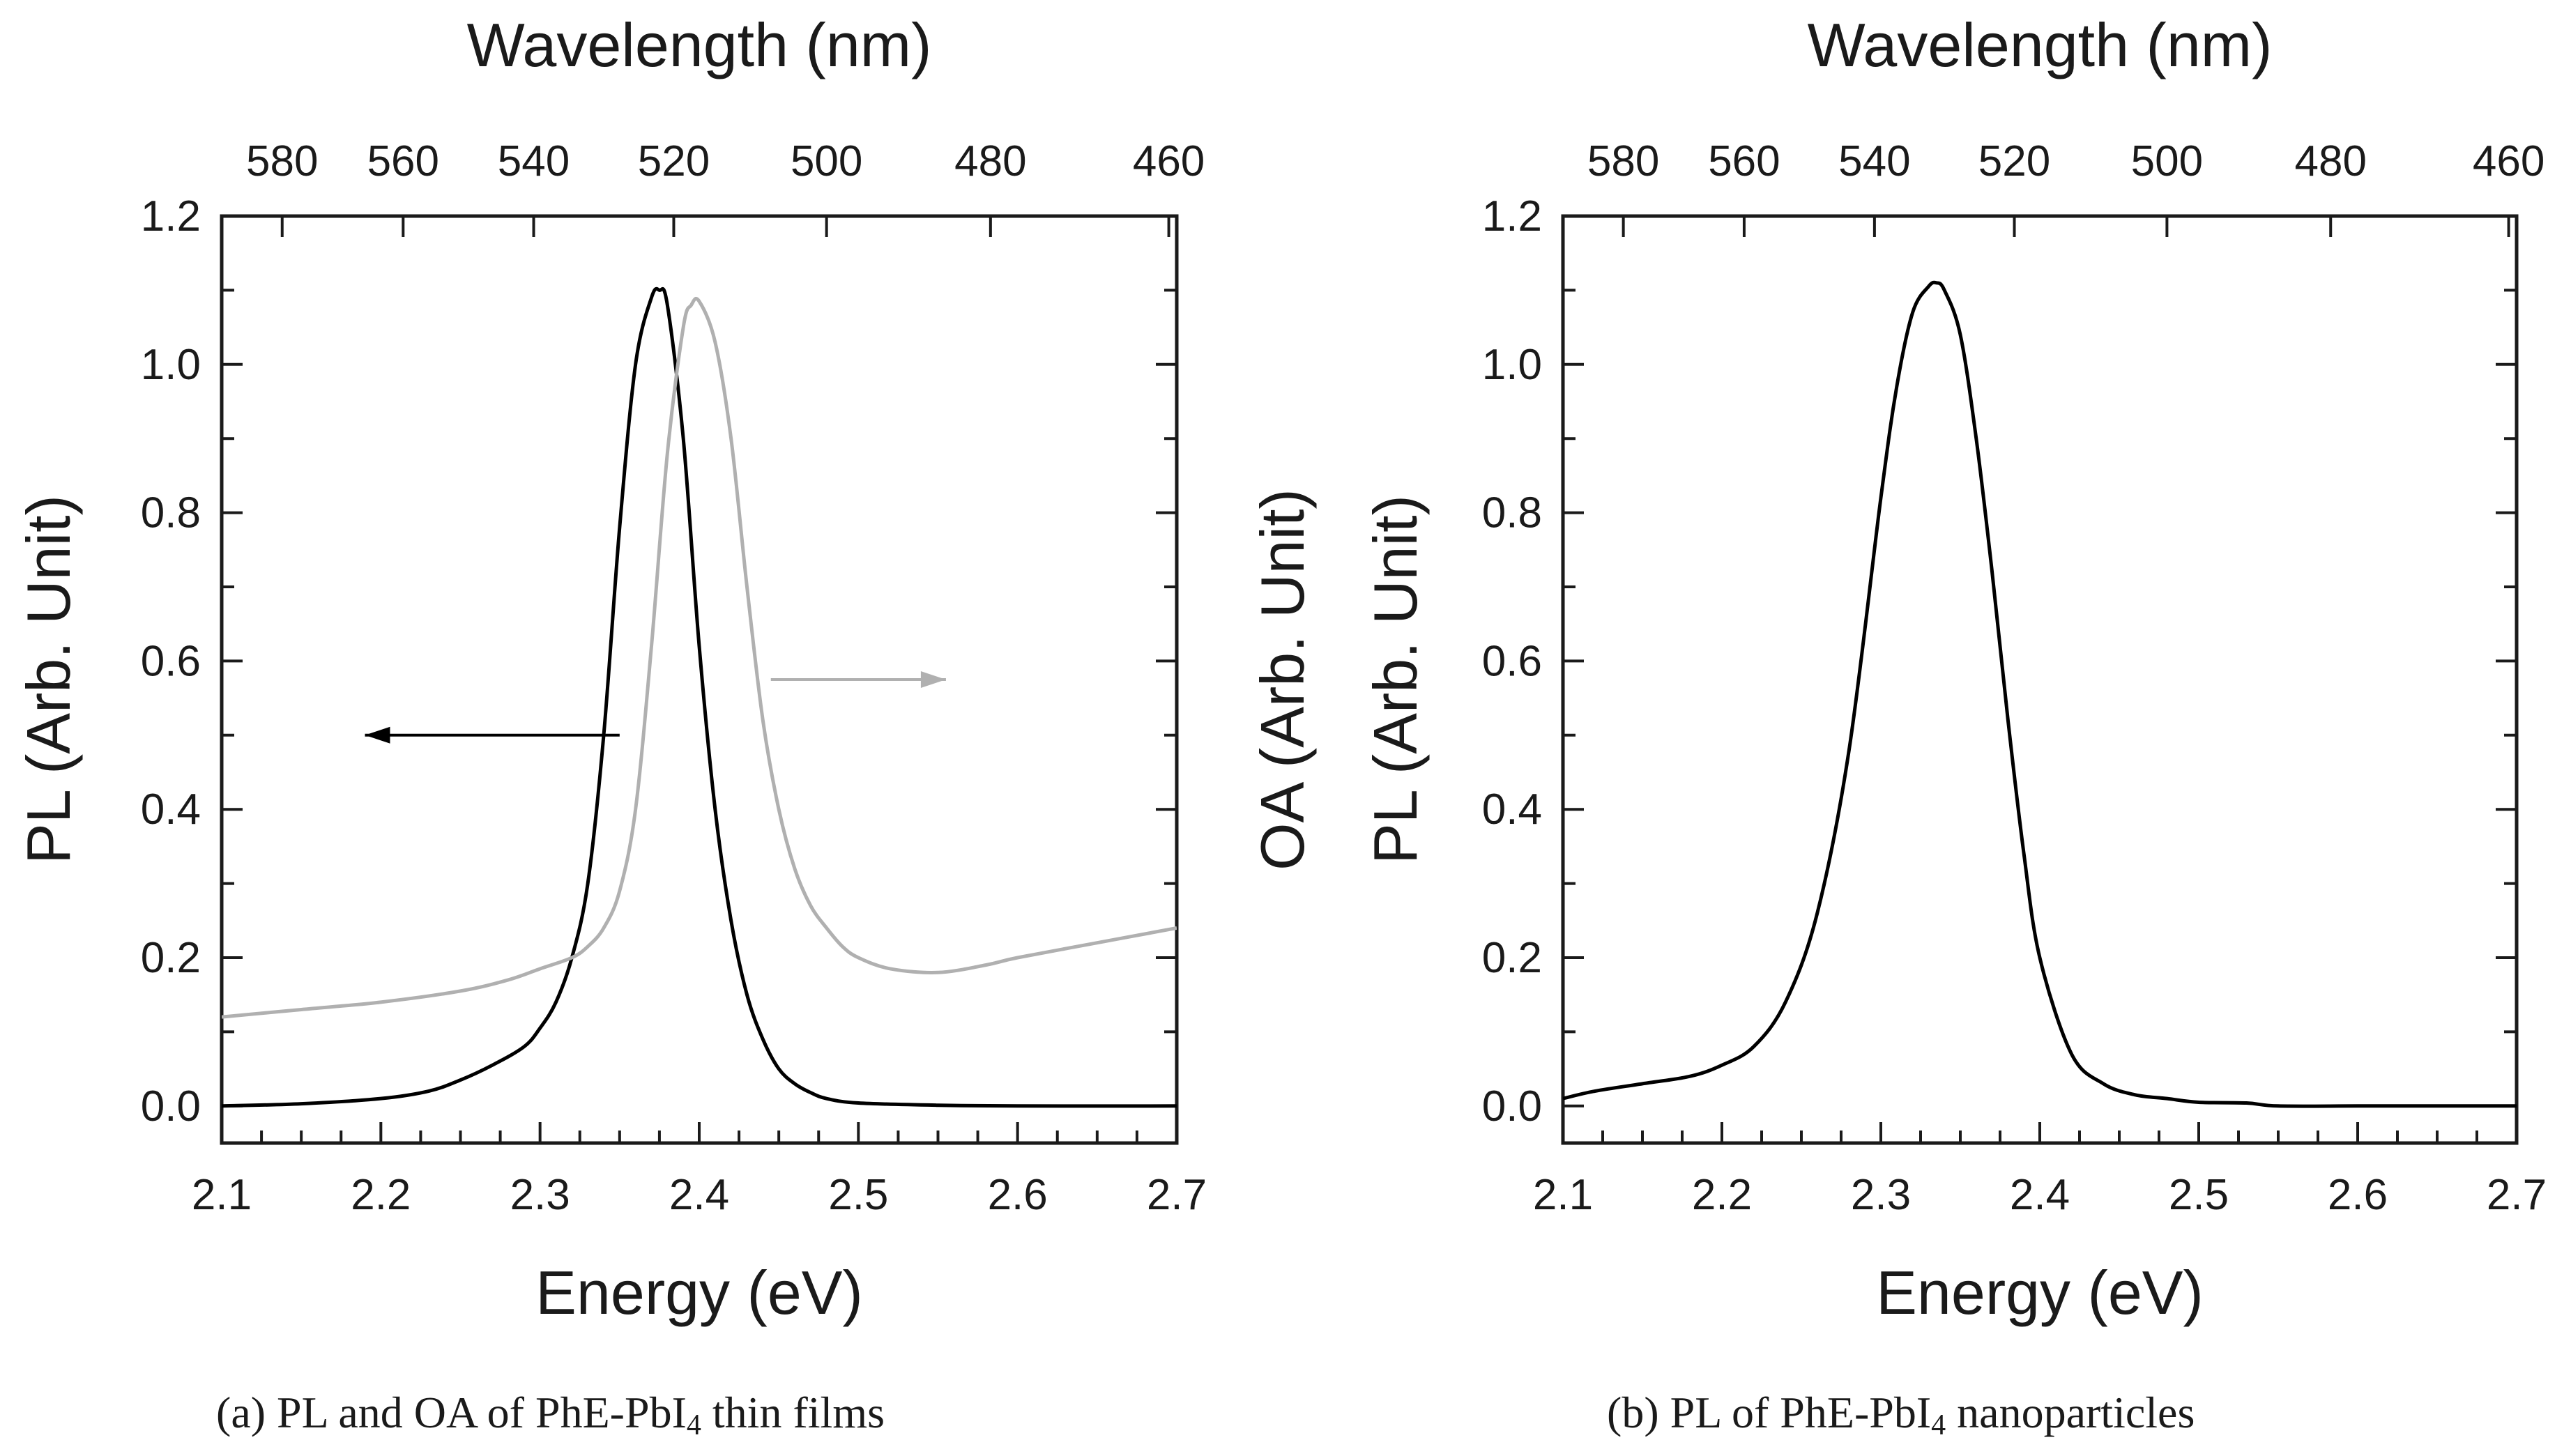  Describe the element at coordinates (451, 1413) in the screenshot. I see `caption-a-text: (a) PL and OA of PhE-PbI` at that location.